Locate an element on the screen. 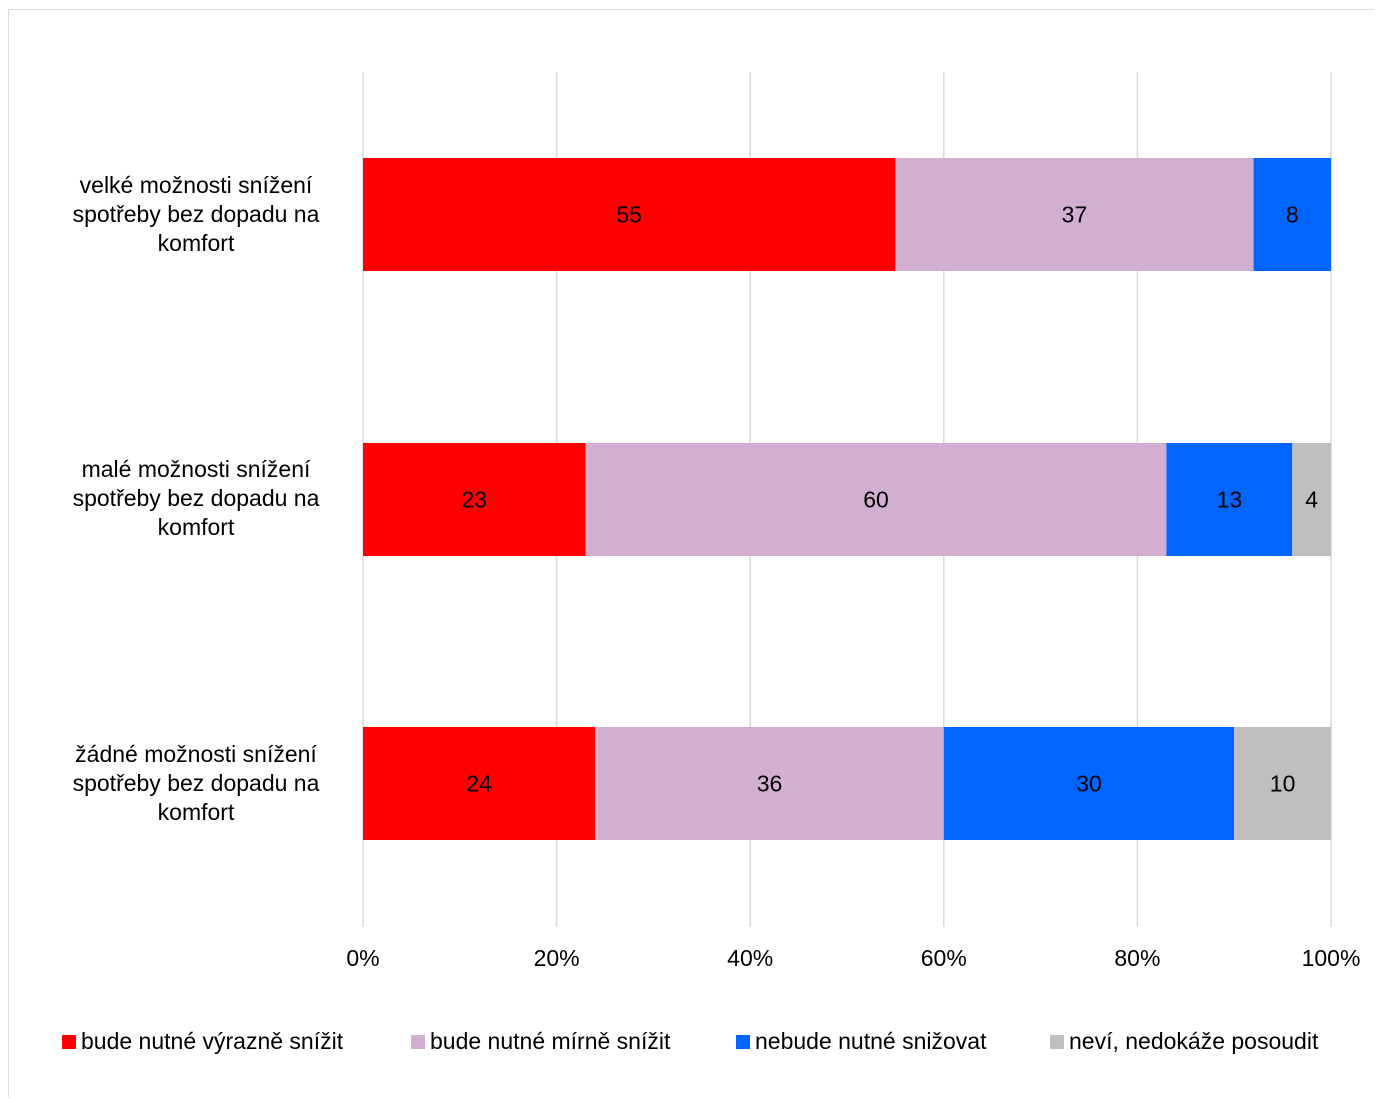  legend-label-vyrazne: bude nutné výrazně snížit is located at coordinates (212, 1041).